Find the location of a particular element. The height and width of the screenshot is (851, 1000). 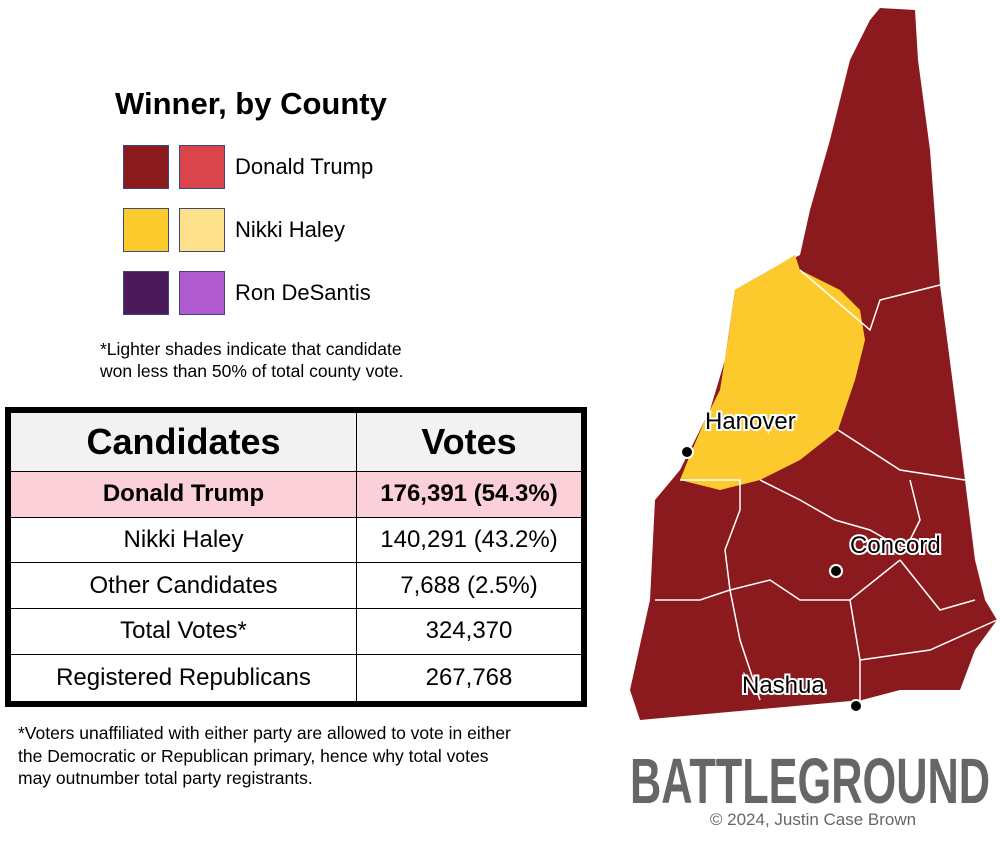

legend-label: Donald Trump is located at coordinates (304, 166).